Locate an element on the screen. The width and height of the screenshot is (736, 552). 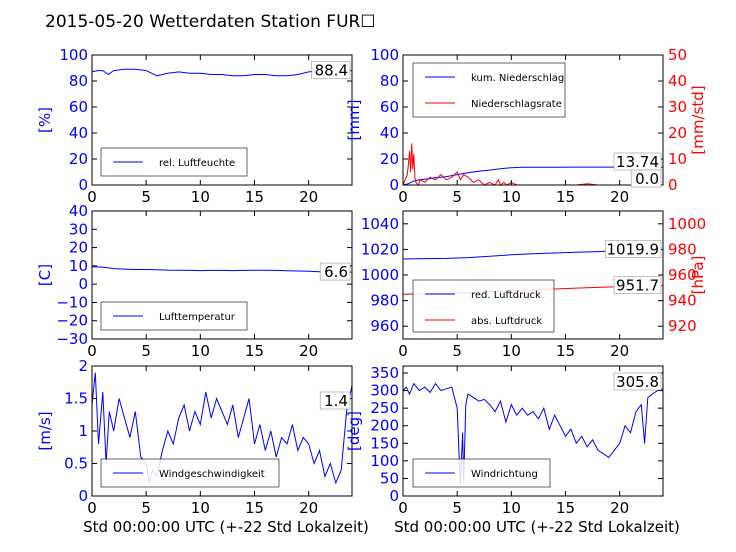
y-tick-label: 40 is located at coordinates (78, 211).